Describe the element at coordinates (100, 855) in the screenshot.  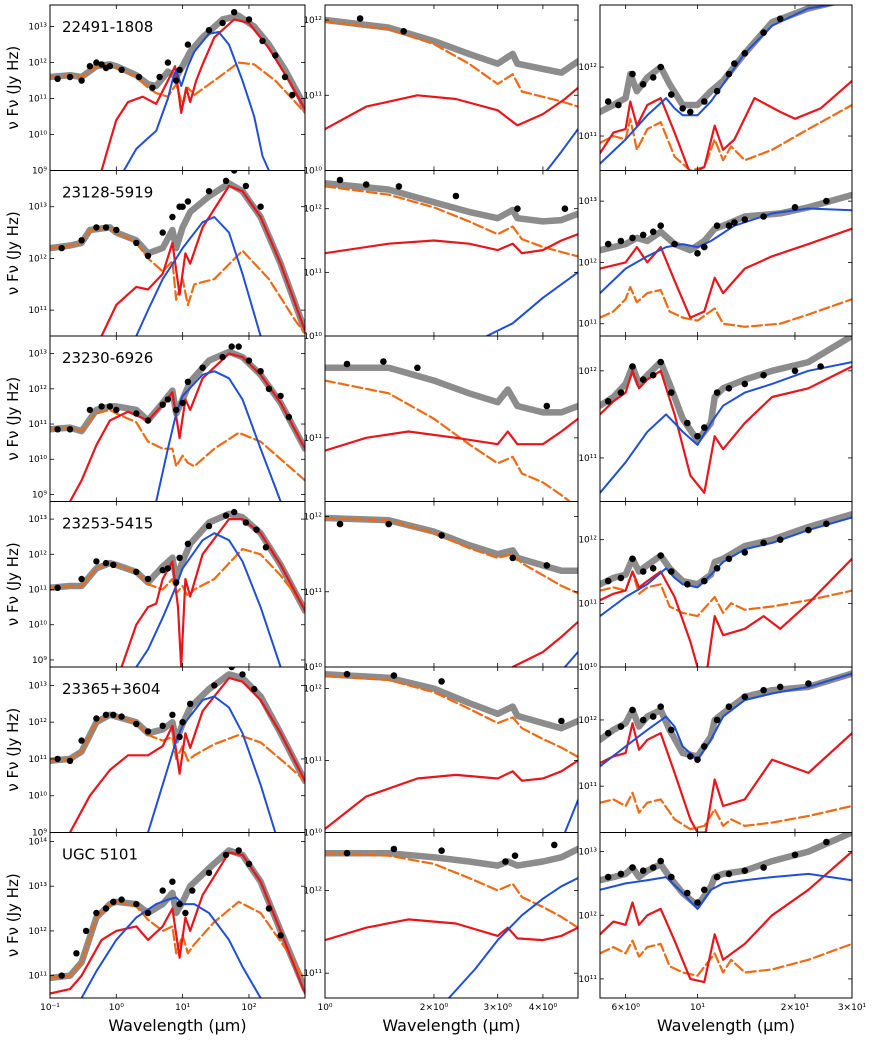
I see `object-name-label: UGC 5101` at that location.